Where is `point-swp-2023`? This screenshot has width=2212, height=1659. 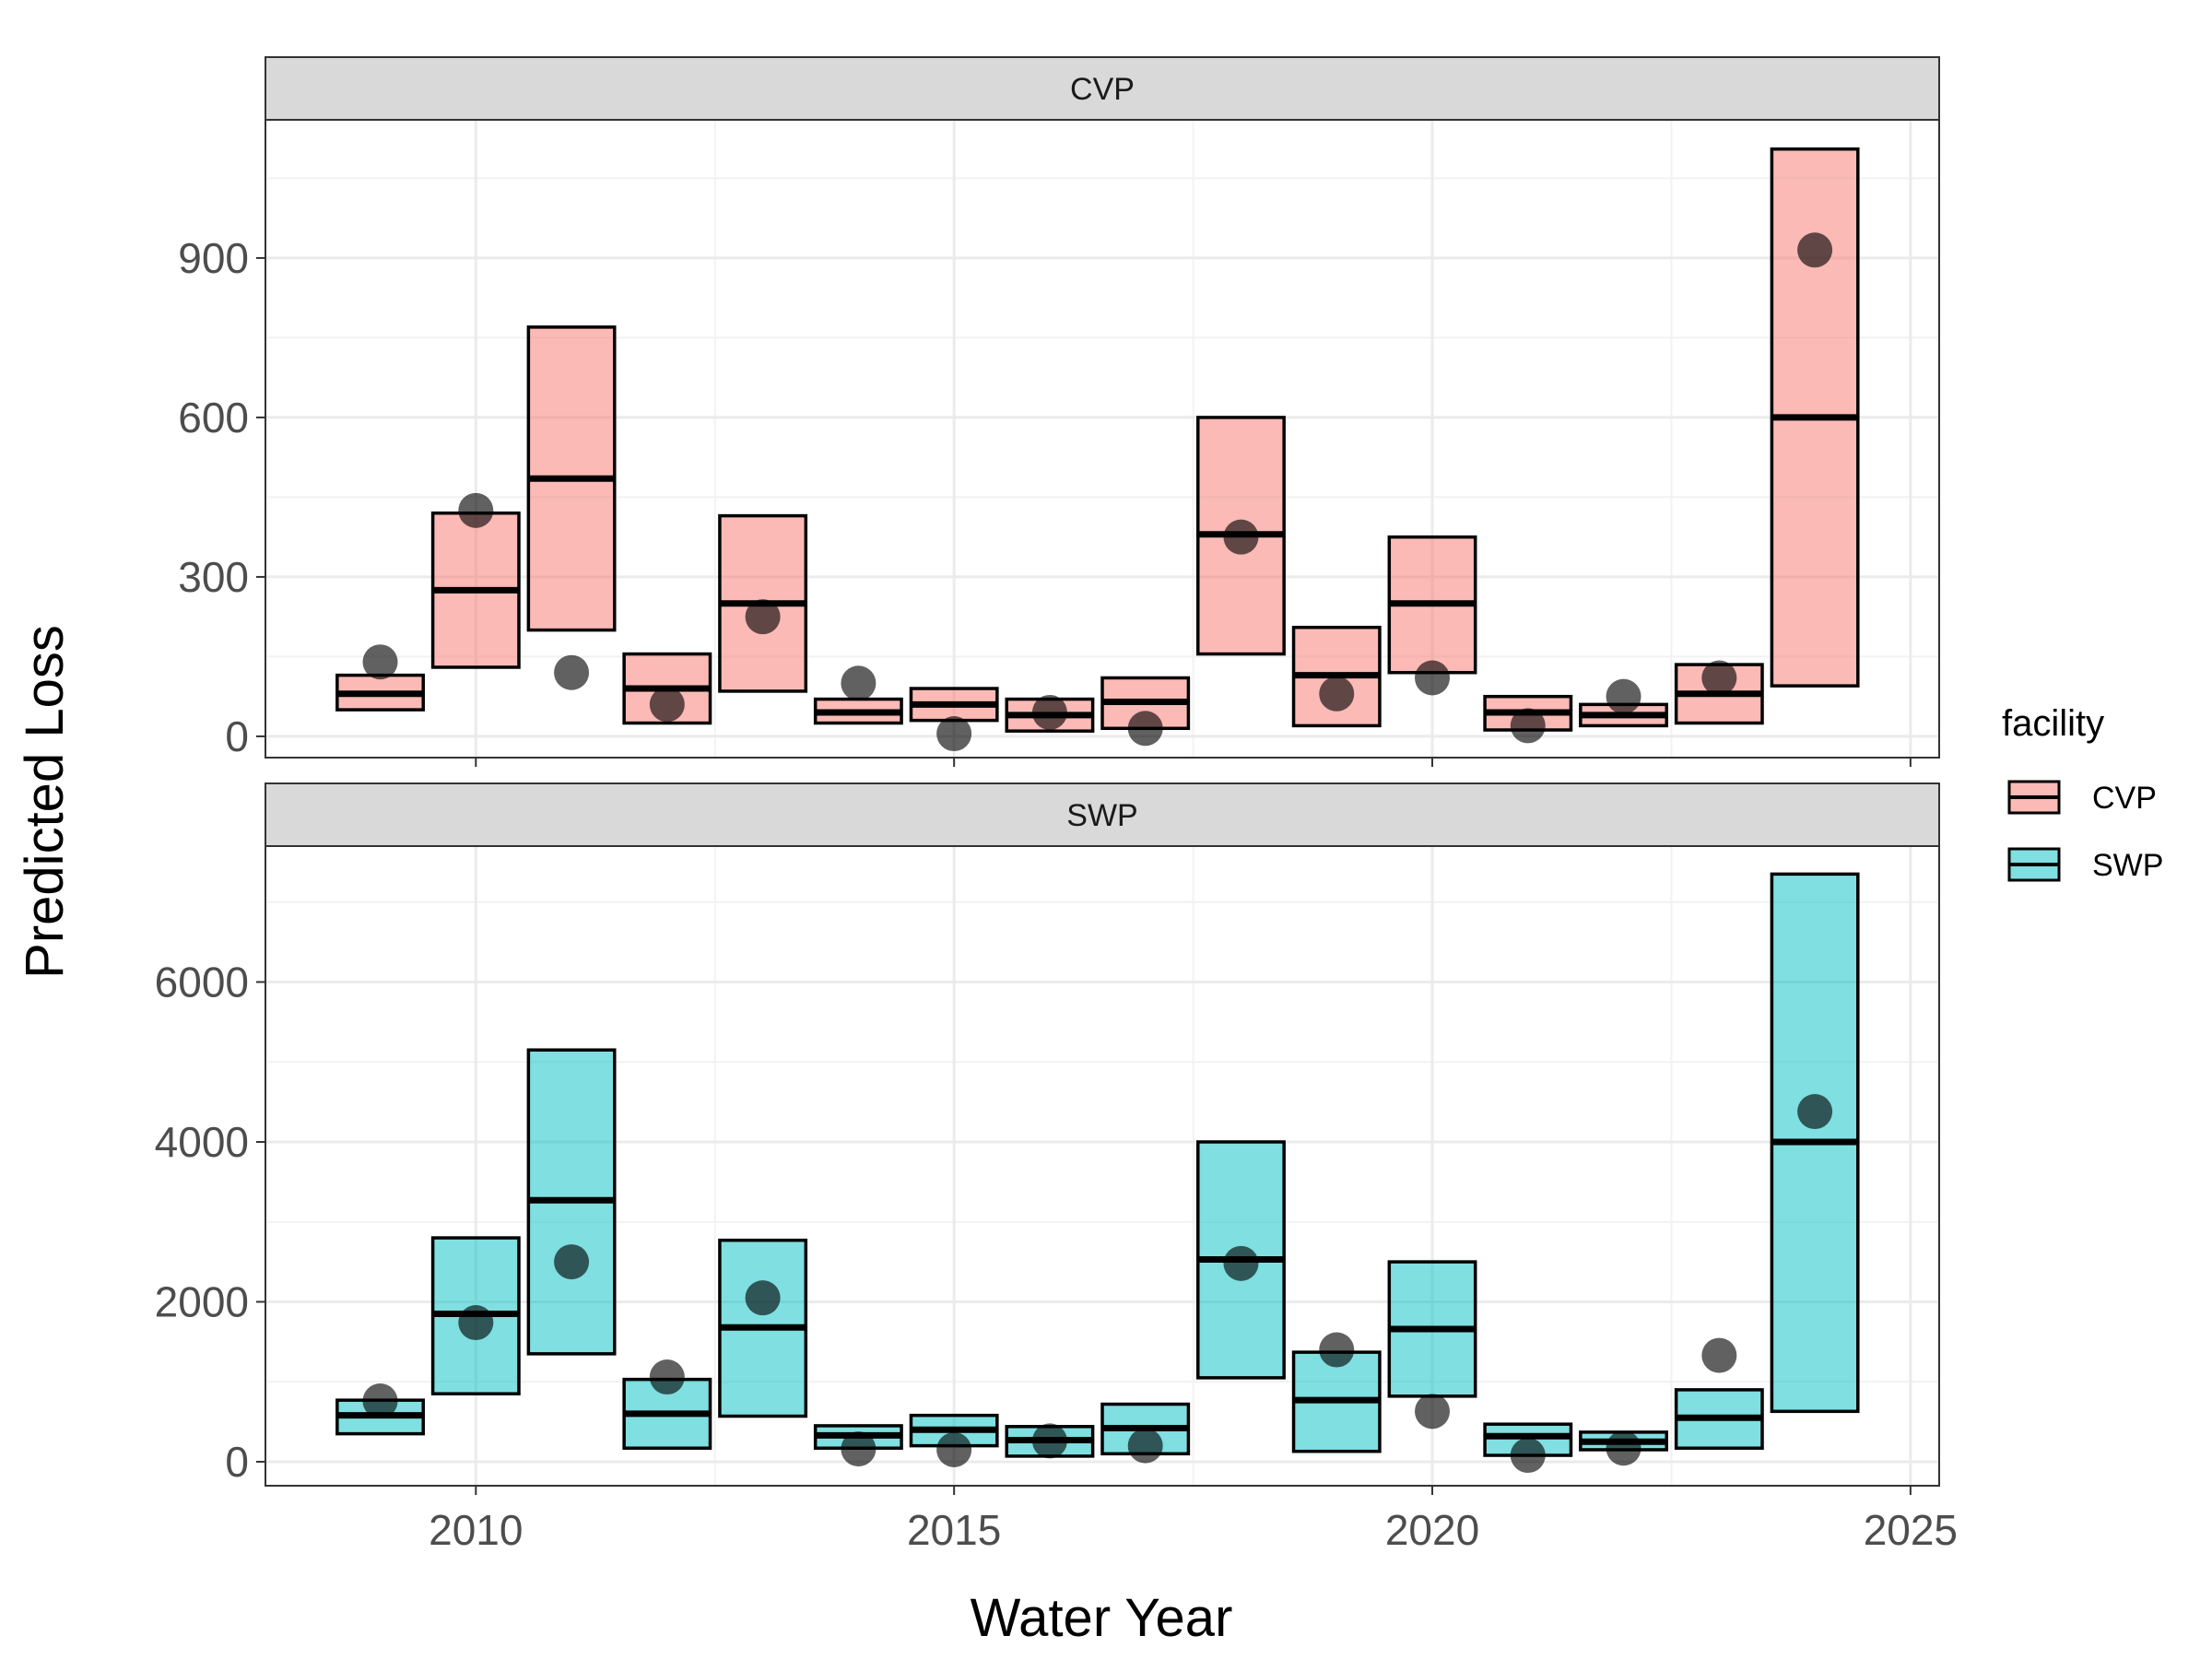
point-swp-2023 is located at coordinates (1719, 1355).